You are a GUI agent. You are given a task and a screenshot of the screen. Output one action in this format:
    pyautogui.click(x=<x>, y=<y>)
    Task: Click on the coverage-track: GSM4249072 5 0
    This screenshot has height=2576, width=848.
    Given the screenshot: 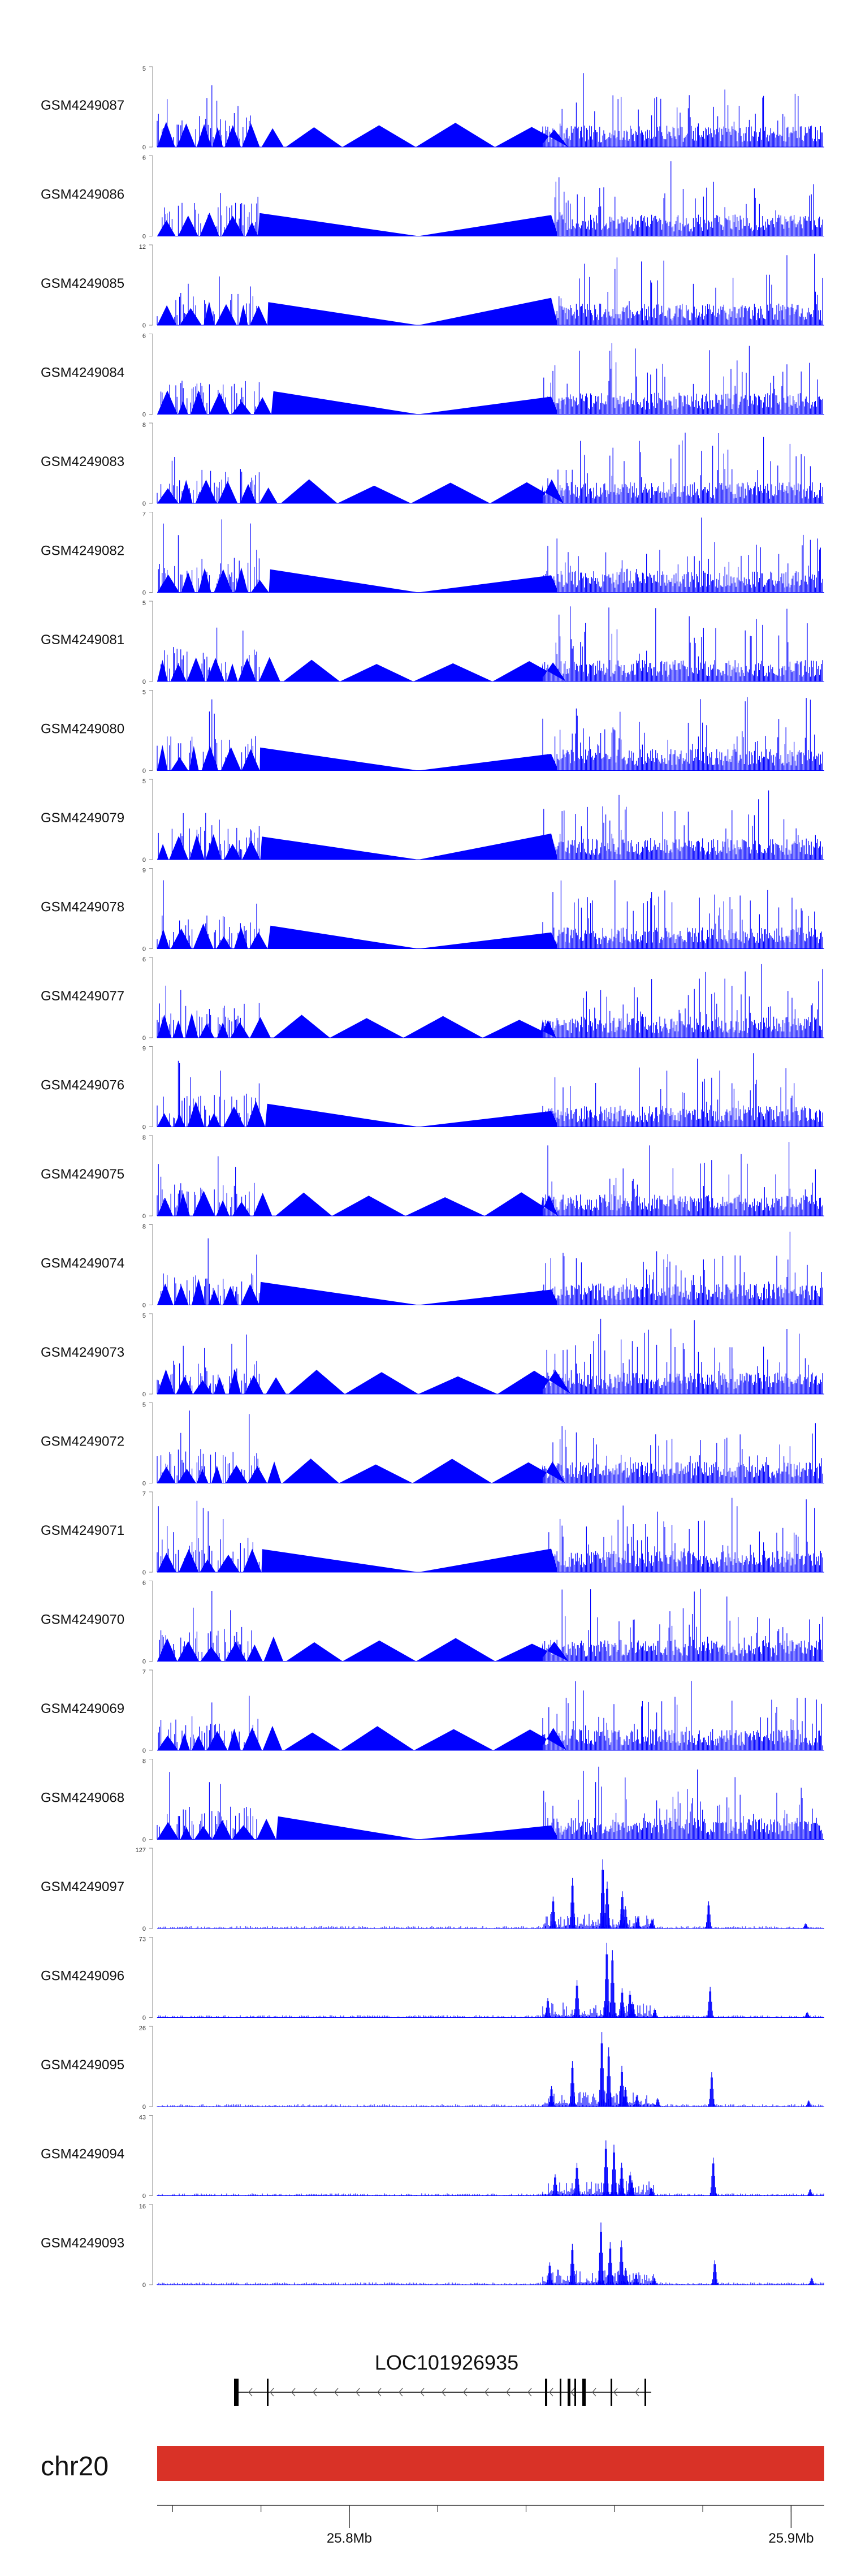 What is the action you would take?
    pyautogui.click(x=432, y=1444)
    